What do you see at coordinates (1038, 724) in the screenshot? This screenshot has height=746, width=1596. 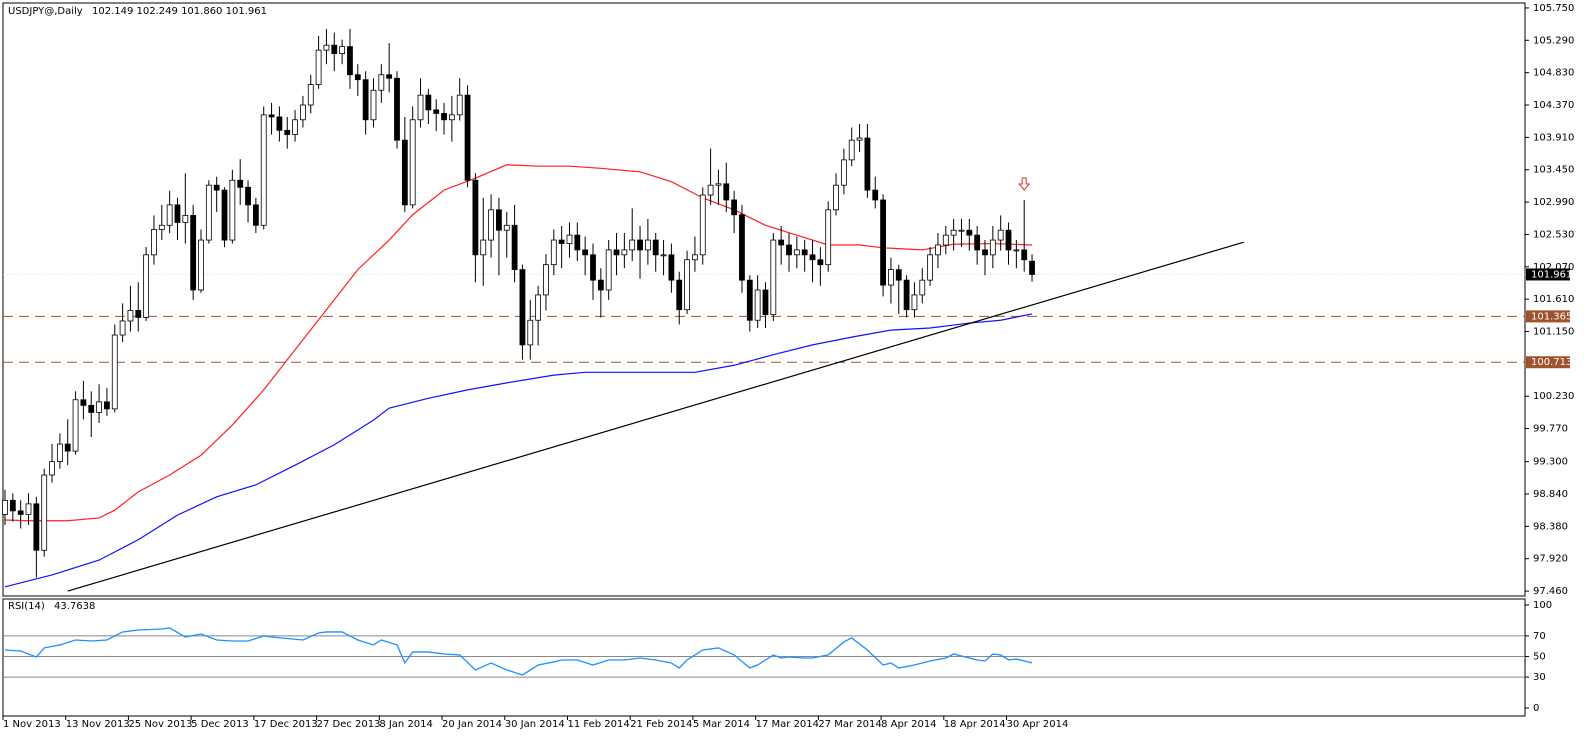 I see `x-tick-label: 30 Apr 2014` at bounding box center [1038, 724].